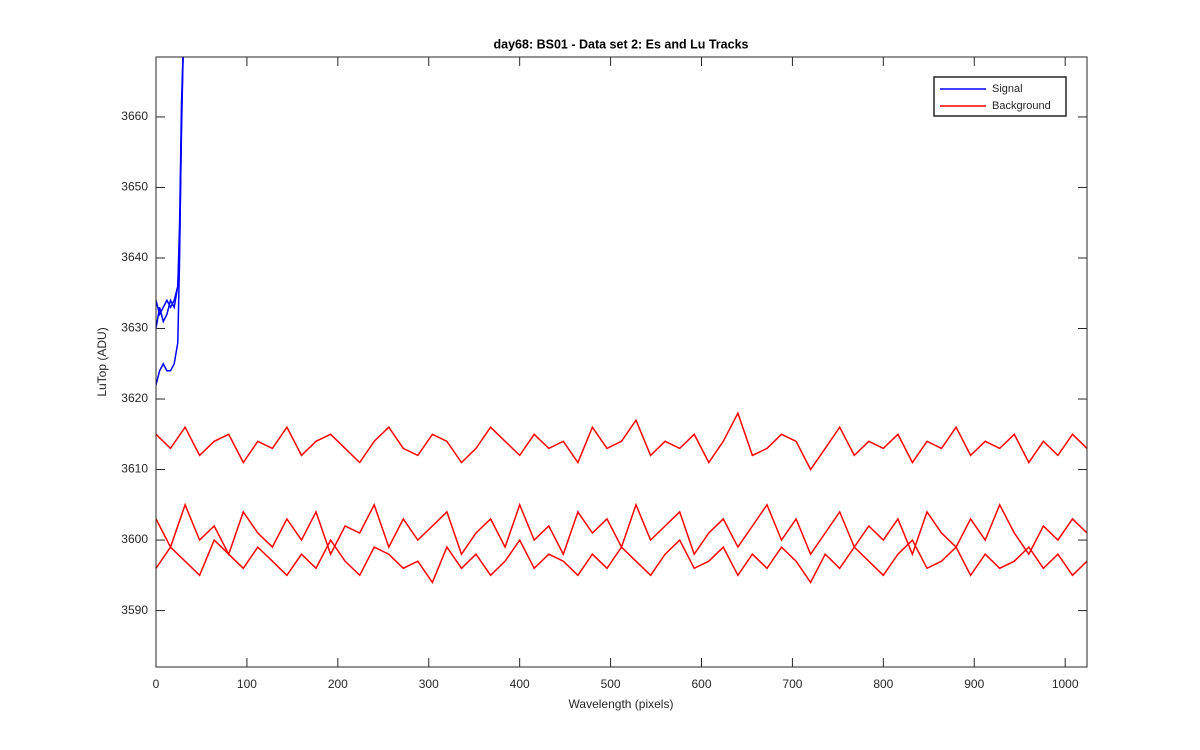 Image resolution: width=1200 pixels, height=750 pixels. I want to click on x-tick-label: 300, so click(429, 684).